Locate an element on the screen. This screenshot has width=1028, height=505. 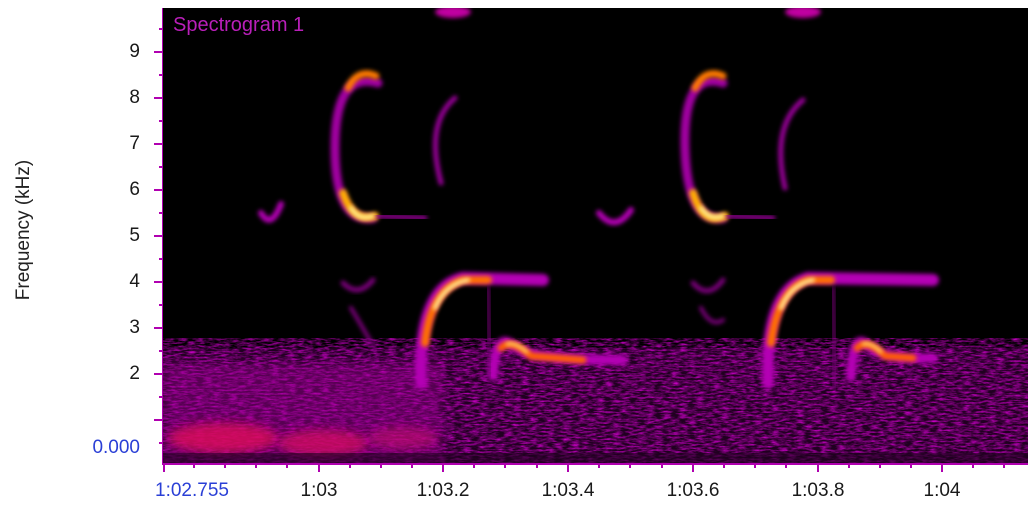
x-origin-readout: 1:02.755 is located at coordinates (192, 490).